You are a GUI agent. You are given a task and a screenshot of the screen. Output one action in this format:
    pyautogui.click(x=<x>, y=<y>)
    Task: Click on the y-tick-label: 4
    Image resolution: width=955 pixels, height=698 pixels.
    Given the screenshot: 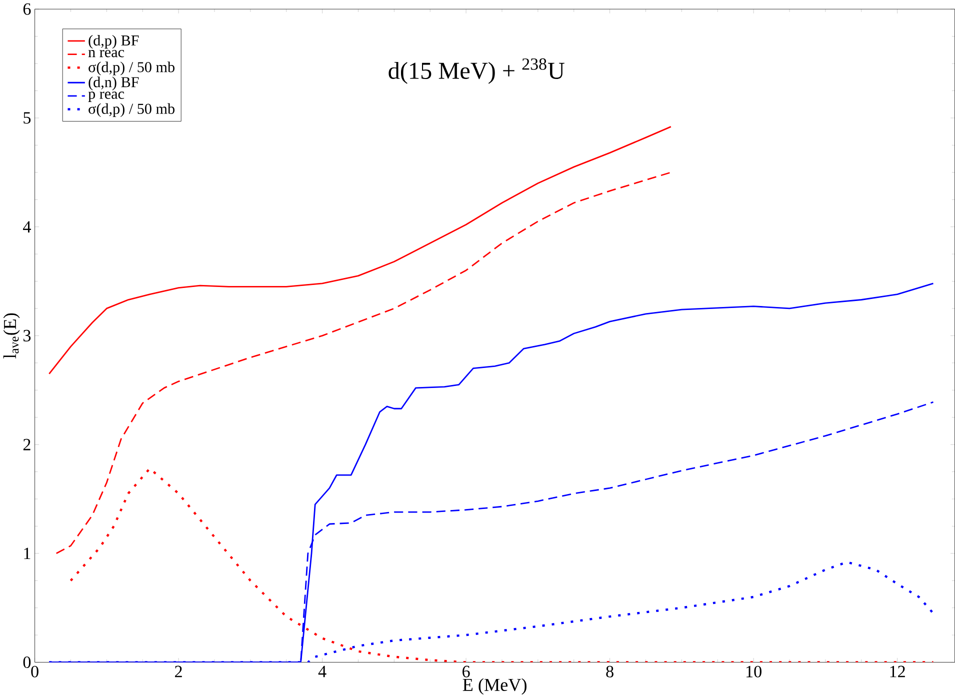 What is the action you would take?
    pyautogui.click(x=27, y=226)
    